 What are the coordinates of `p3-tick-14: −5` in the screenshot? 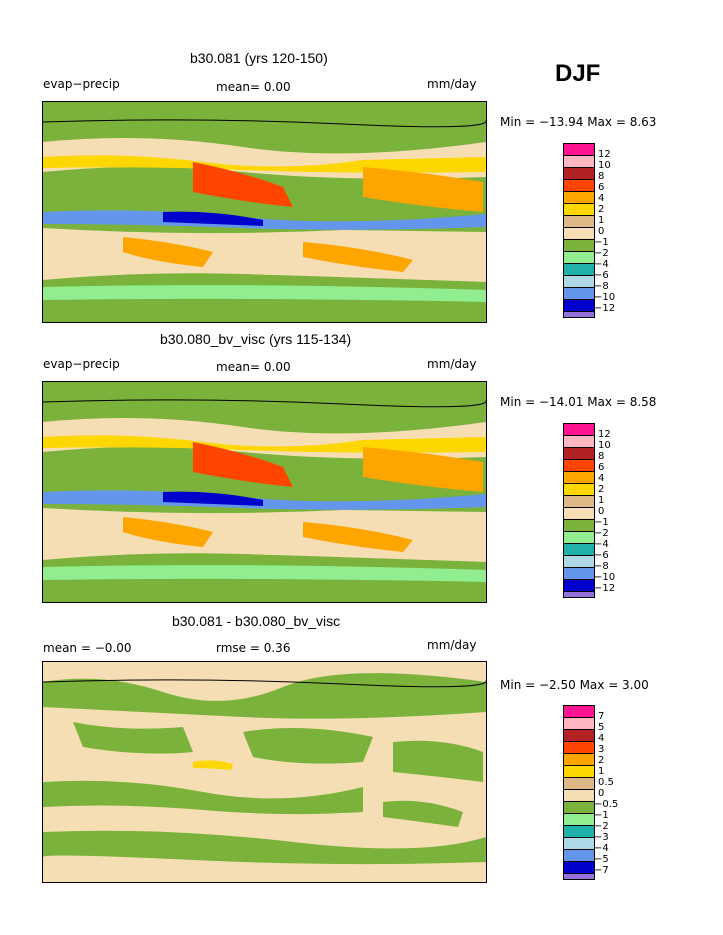 It's located at (601, 859).